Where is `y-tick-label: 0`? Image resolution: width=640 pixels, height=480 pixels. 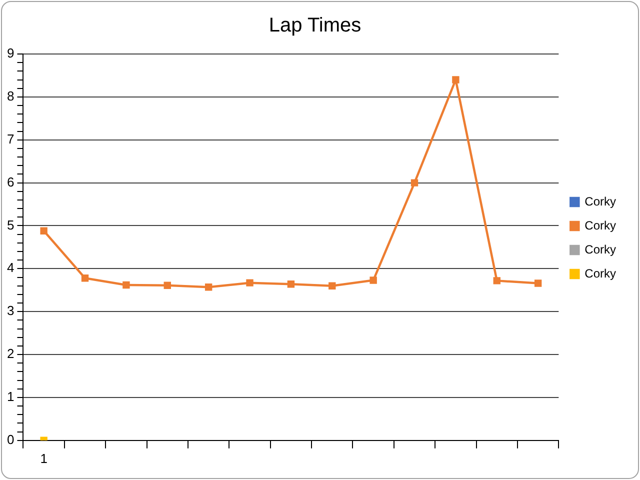 y-tick-label: 0 is located at coordinates (10, 439).